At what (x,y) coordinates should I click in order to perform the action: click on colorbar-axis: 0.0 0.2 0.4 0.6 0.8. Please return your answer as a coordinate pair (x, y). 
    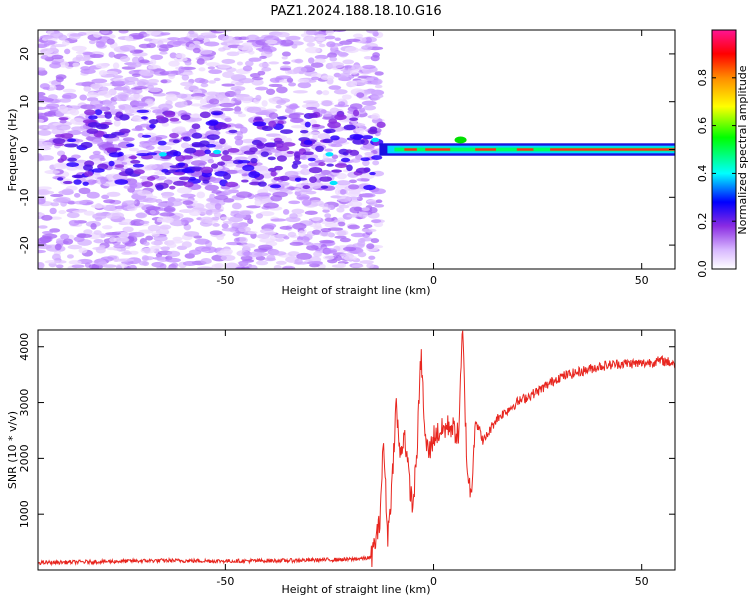
    Looking at the image, I should click on (716, 173).